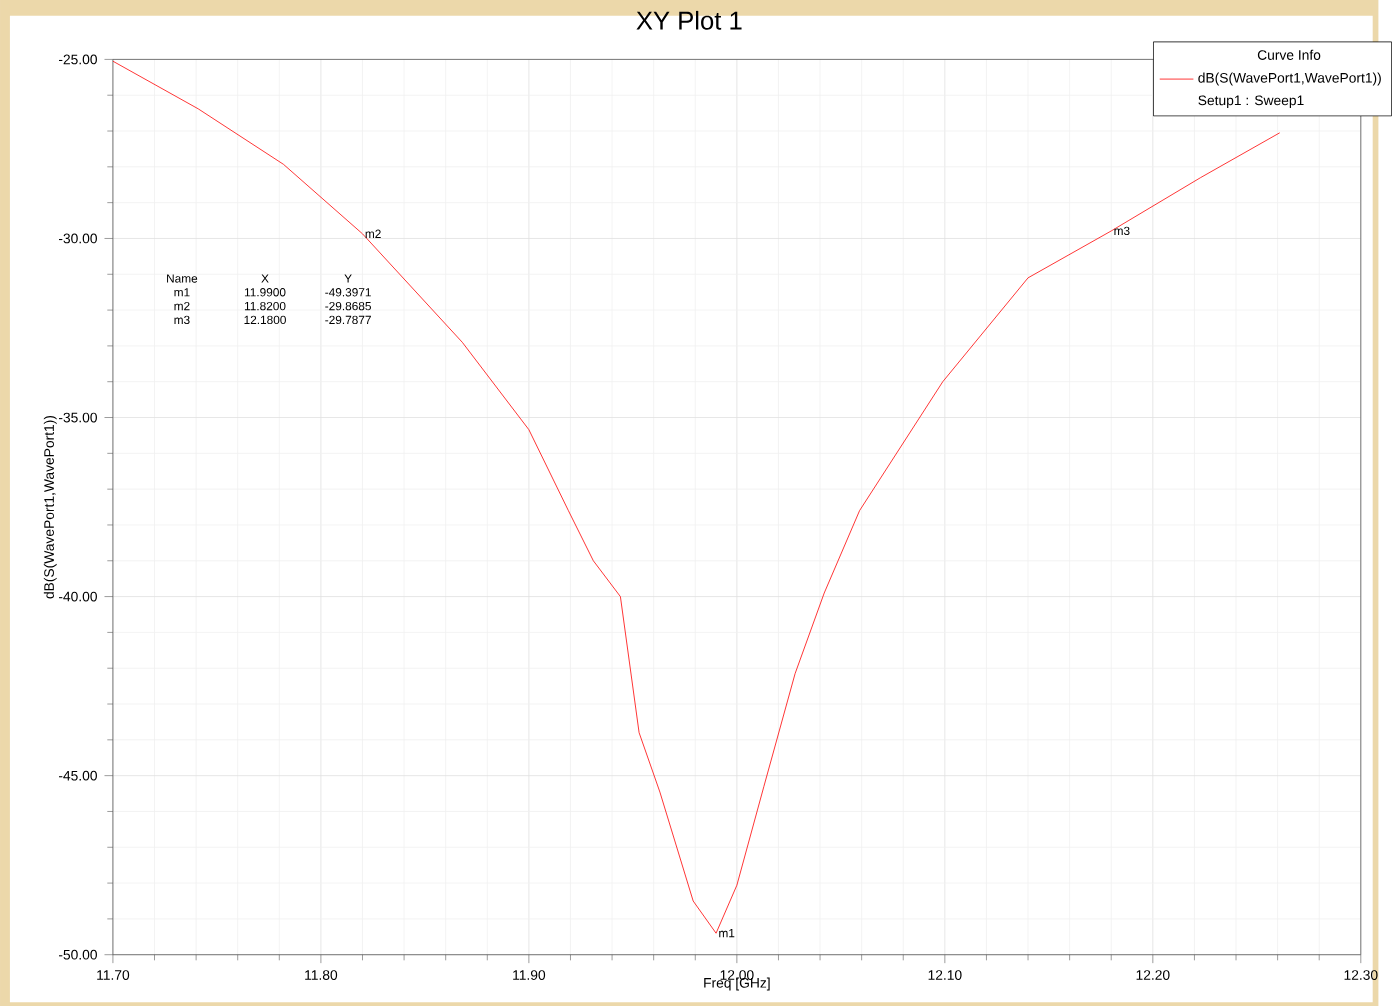  I want to click on chart-title: XY Plot 1, so click(689, 20).